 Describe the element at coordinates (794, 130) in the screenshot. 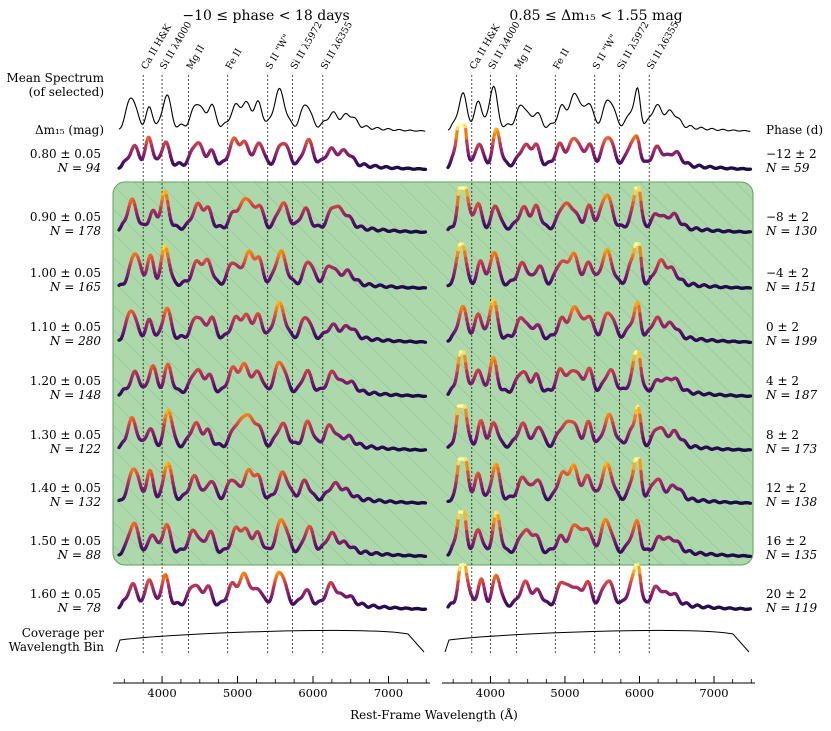

I see `right-row-header: Phase (d)` at that location.